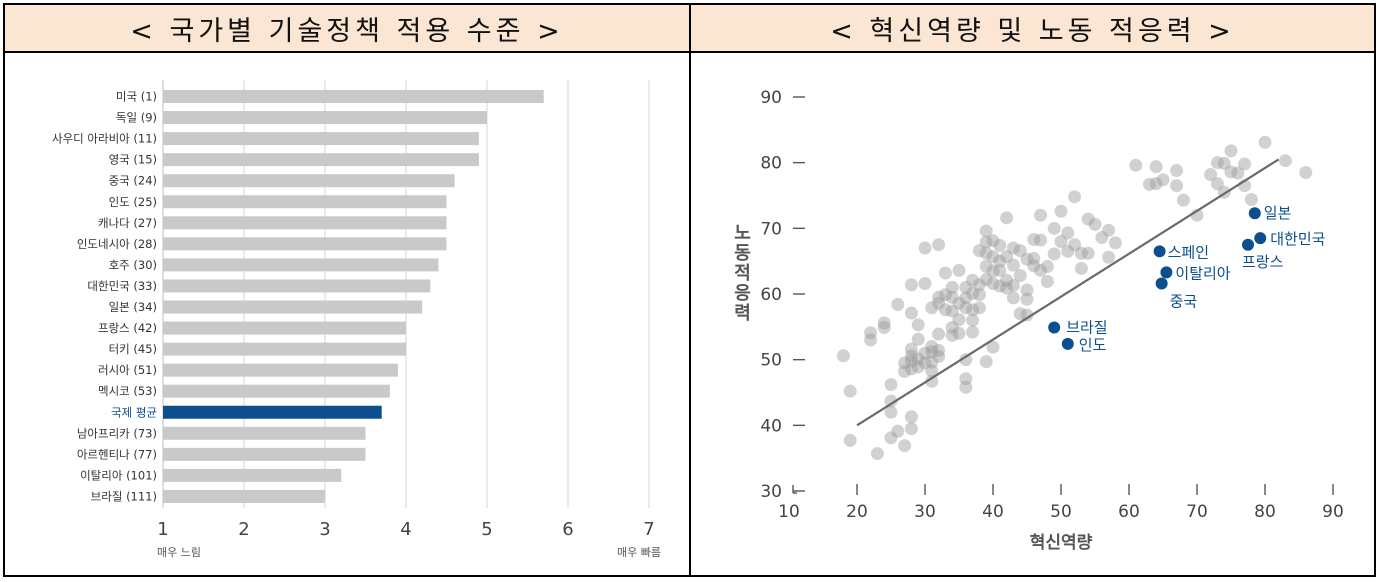  What do you see at coordinates (1129, 512) in the screenshot?
I see `x-tick-label: 60` at bounding box center [1129, 512].